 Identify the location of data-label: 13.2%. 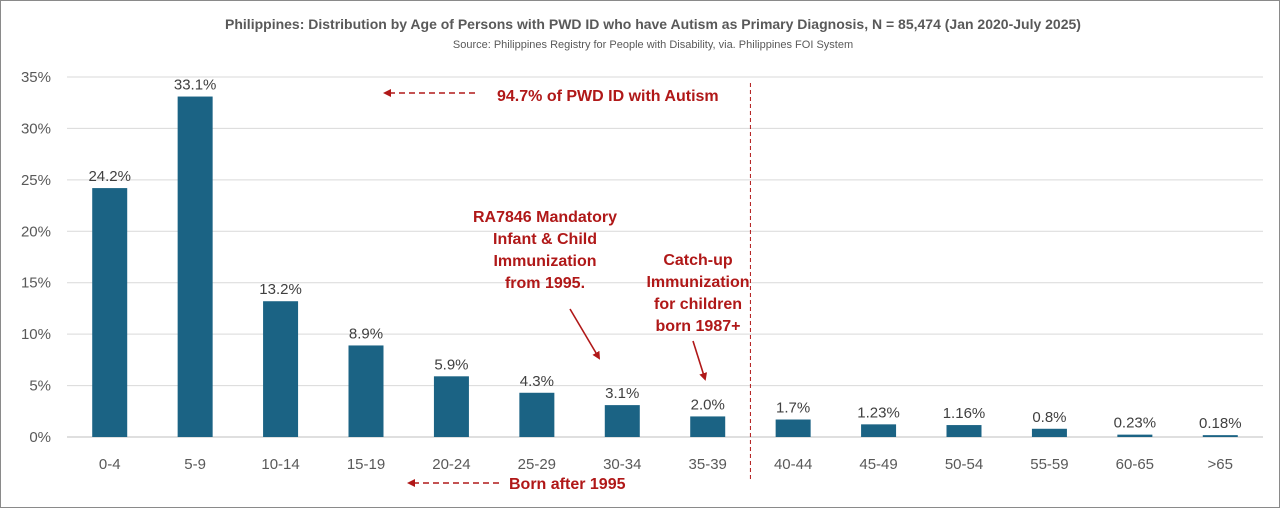
(280, 289).